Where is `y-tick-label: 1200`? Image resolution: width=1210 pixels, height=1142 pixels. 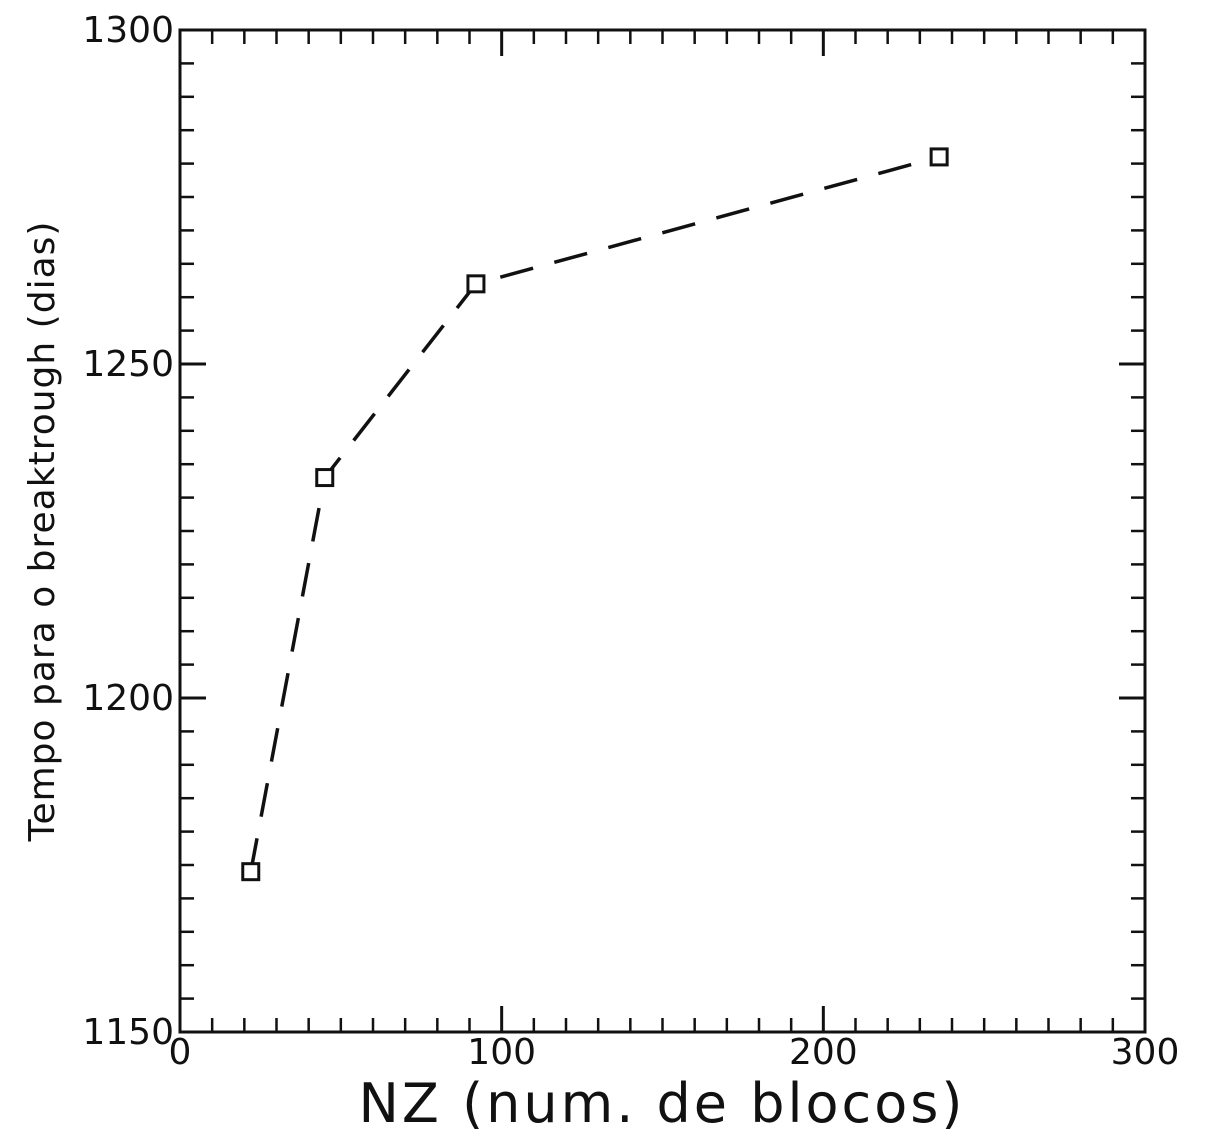 y-tick-label: 1200 is located at coordinates (128, 698).